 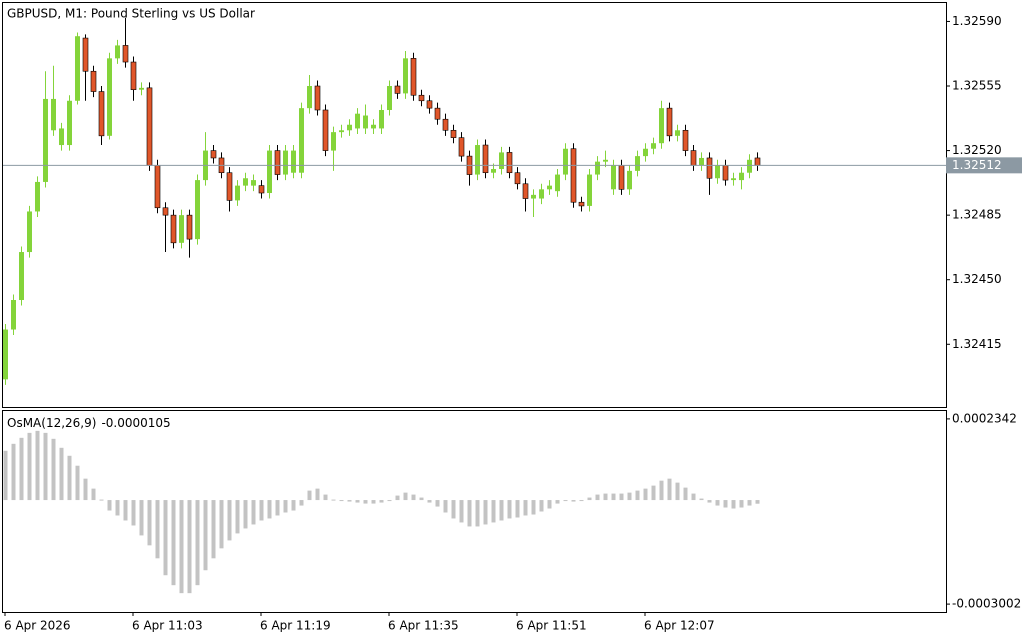 I want to click on y-tick-label: 1.32450, so click(x=977, y=279).